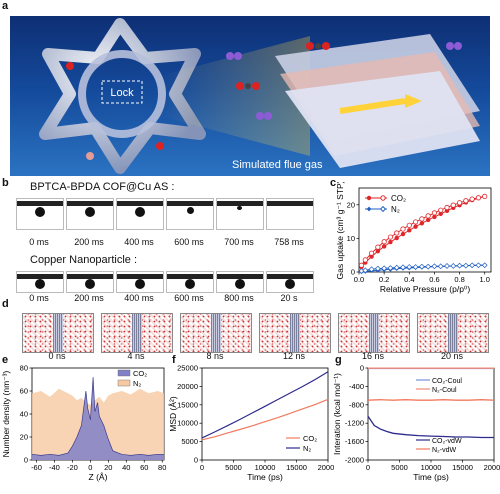 The height and width of the screenshot is (494, 500). What do you see at coordinates (139, 298) in the screenshot?
I see `time-label: 400 ms` at bounding box center [139, 298].